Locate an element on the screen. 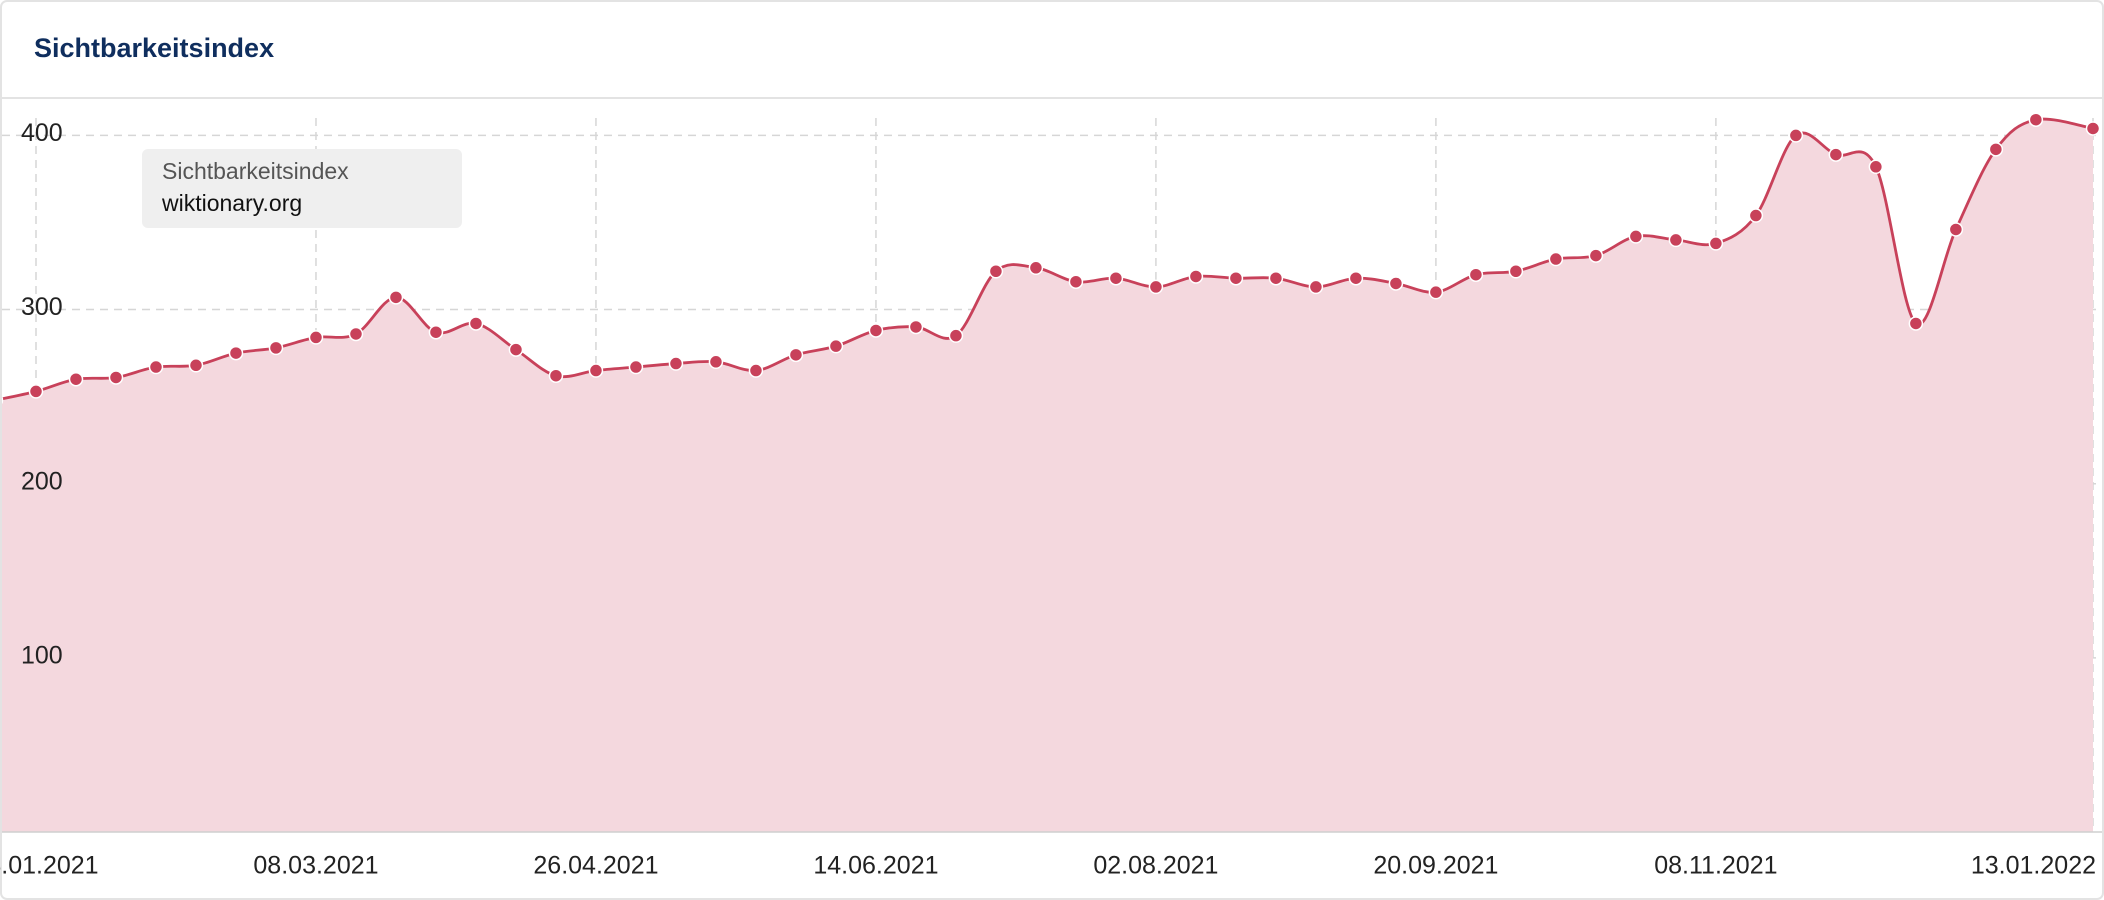 This screenshot has width=2104, height=900. x-tick-label: 14.06.2021 is located at coordinates (875, 866).